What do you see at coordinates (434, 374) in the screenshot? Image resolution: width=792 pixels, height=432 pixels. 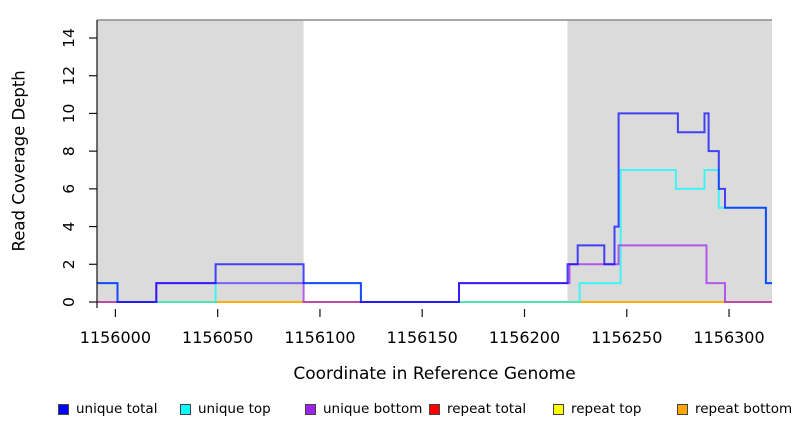 I see `x-axis-title: Coordinate in Reference Genome` at bounding box center [434, 374].